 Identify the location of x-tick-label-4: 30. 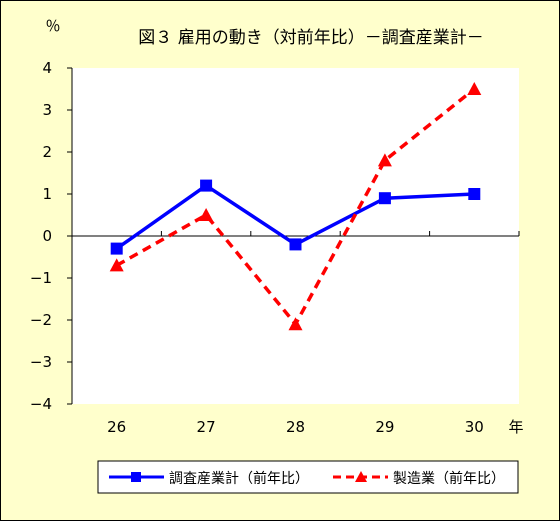
(474, 427).